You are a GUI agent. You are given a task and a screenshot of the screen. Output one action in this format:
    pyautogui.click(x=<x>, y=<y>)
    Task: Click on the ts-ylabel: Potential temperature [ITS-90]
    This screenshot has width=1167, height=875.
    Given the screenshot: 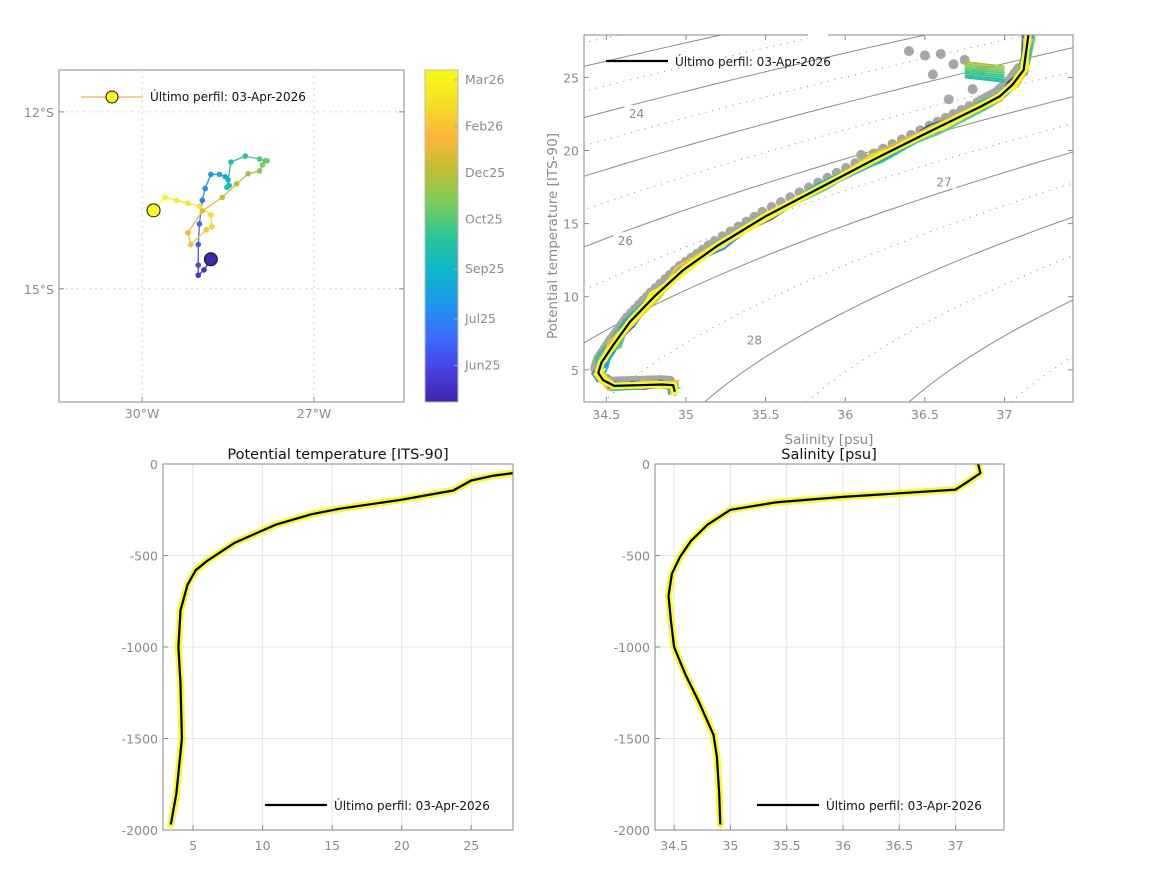 What is the action you would take?
    pyautogui.click(x=553, y=236)
    